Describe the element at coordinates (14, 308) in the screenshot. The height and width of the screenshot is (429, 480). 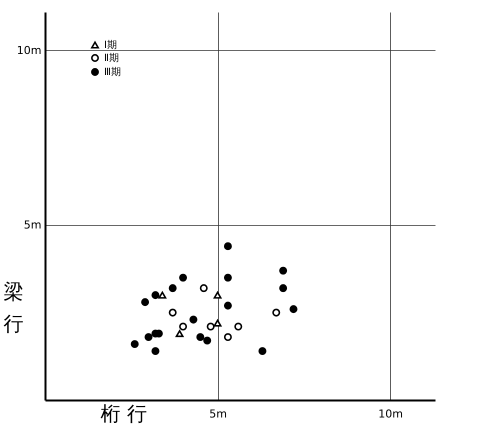
I see `y-axis-title: 梁行` at that location.